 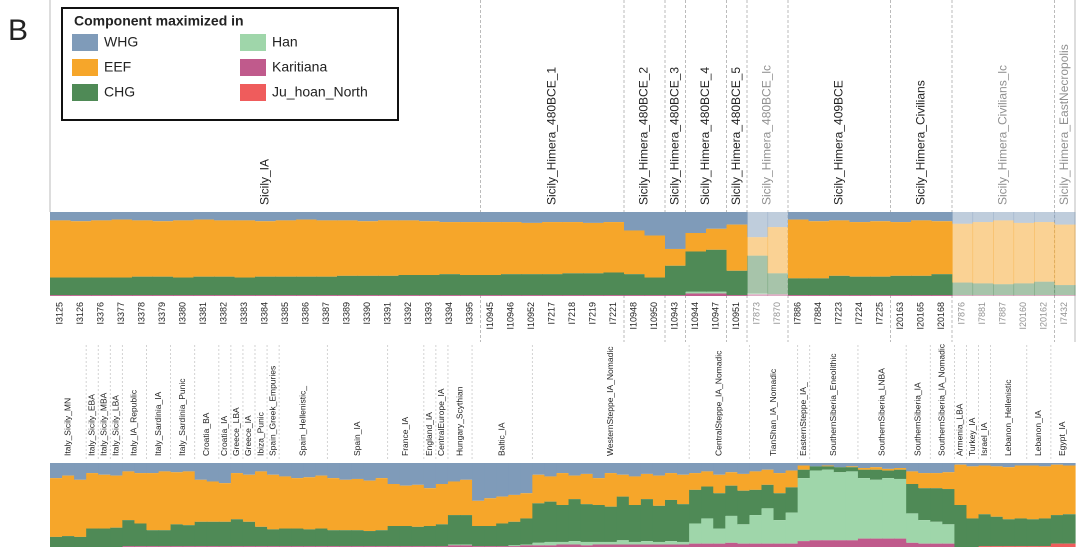 I want to click on legend-title: Component maximized in, so click(x=159, y=21).